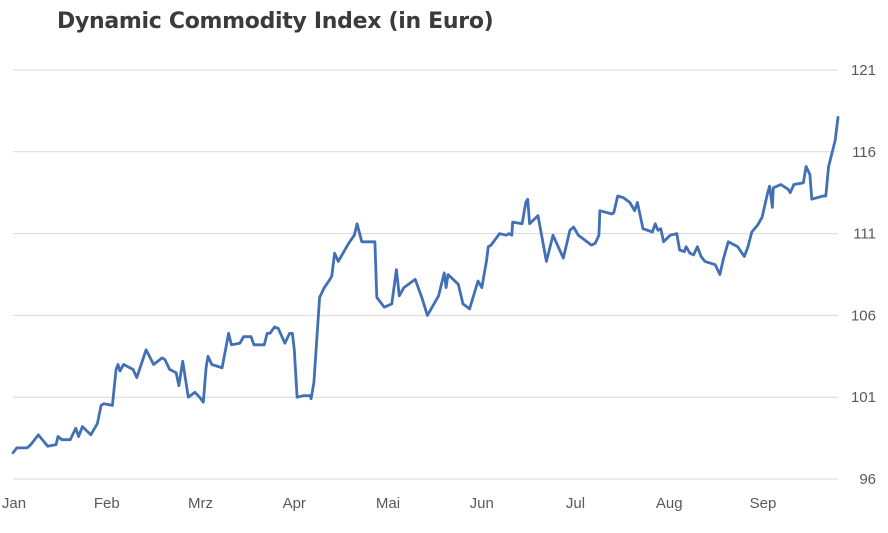 The width and height of the screenshot is (888, 533). I want to click on y-axis: 96 101 106 111 116 121, so click(863, 275).